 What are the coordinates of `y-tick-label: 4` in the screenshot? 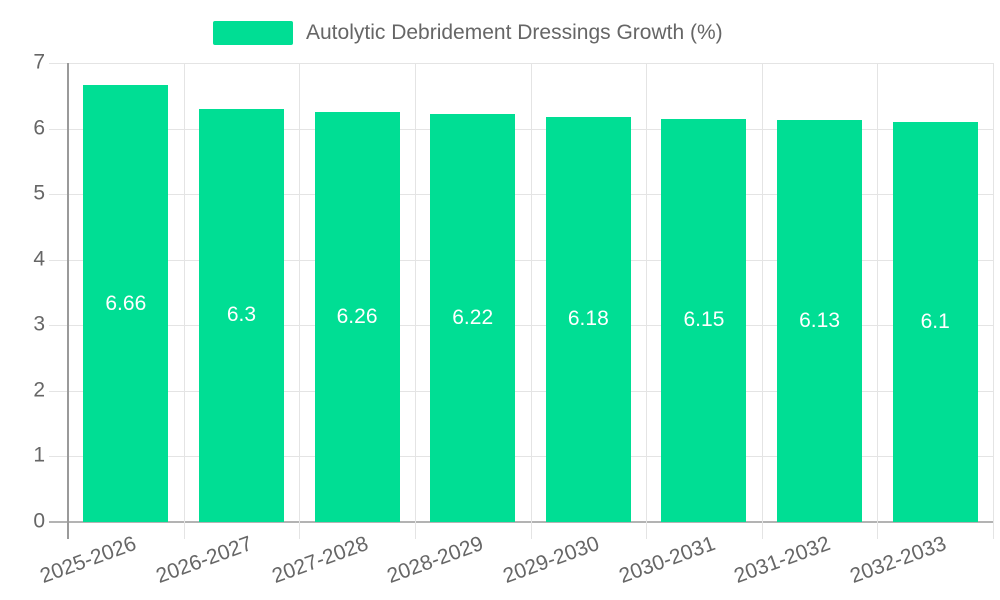 It's located at (39, 259).